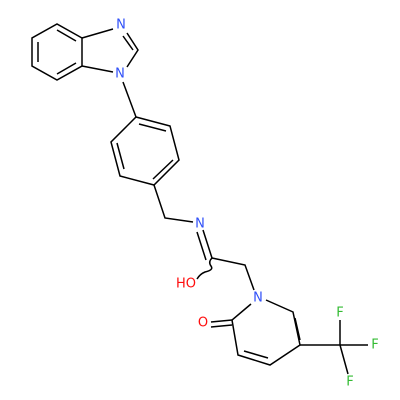 The height and width of the screenshot is (400, 400). Describe the element at coordinates (186, 284) in the screenshot. I see `atom-label: HO` at that location.